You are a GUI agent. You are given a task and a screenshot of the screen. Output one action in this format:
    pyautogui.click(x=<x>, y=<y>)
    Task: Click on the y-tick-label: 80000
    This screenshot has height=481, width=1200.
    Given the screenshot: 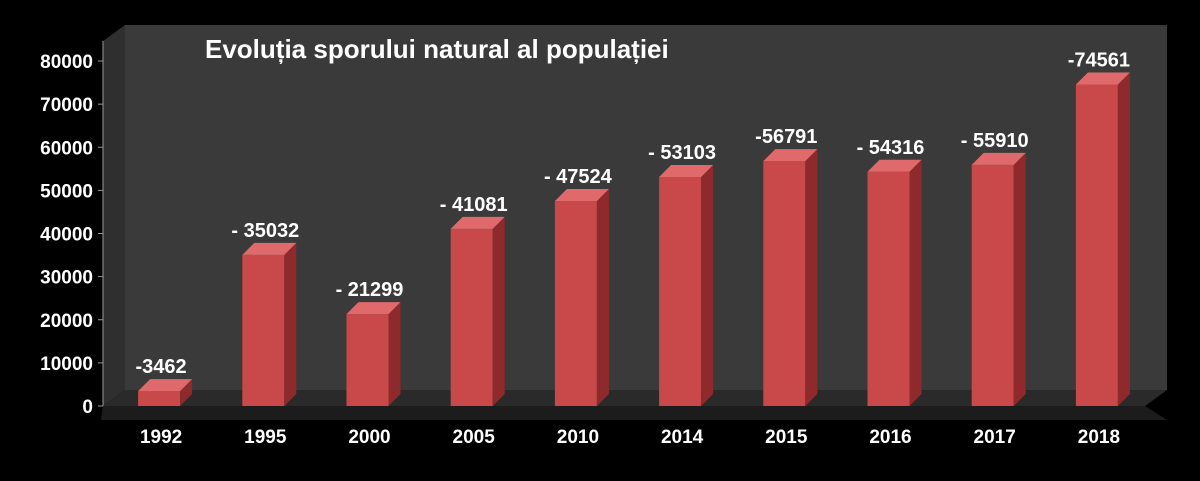 What is the action you would take?
    pyautogui.click(x=66, y=62)
    